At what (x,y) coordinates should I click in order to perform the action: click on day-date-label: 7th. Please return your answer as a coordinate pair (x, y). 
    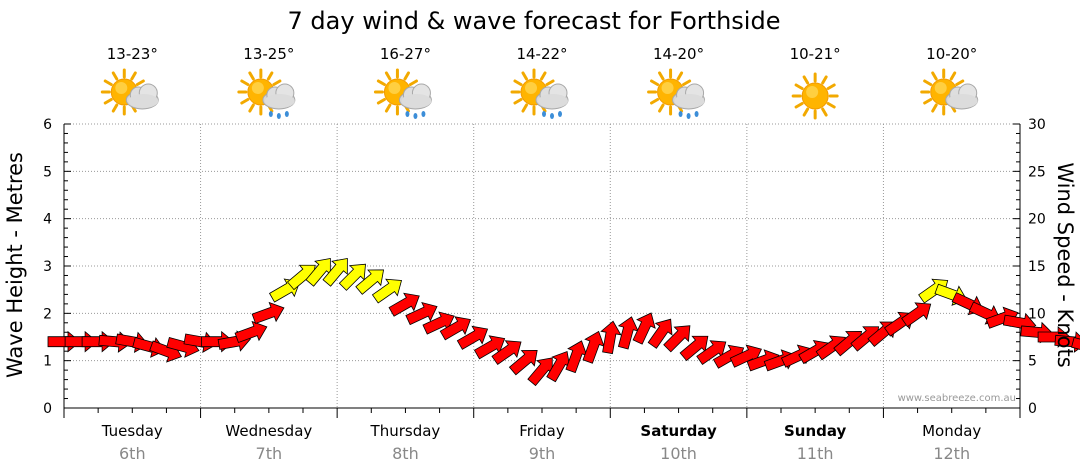
    Looking at the image, I should click on (269, 453).